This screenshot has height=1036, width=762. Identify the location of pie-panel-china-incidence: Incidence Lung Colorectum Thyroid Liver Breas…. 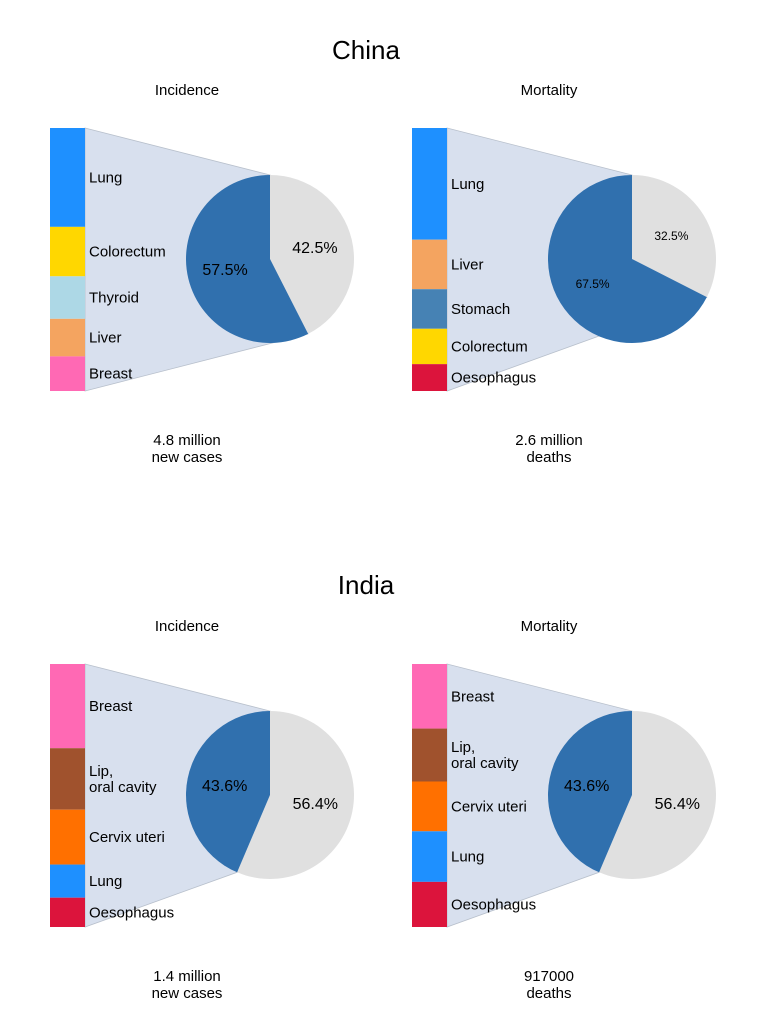
(202, 274).